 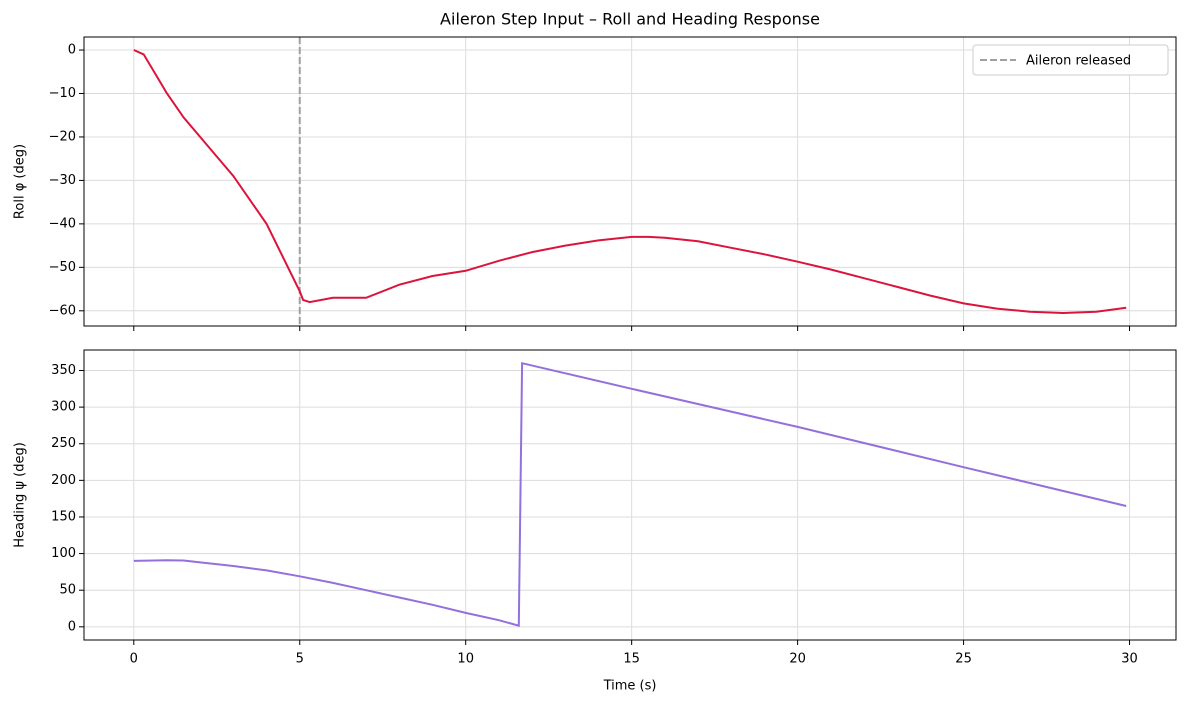 I want to click on y-tick-label: 300, so click(x=63, y=407).